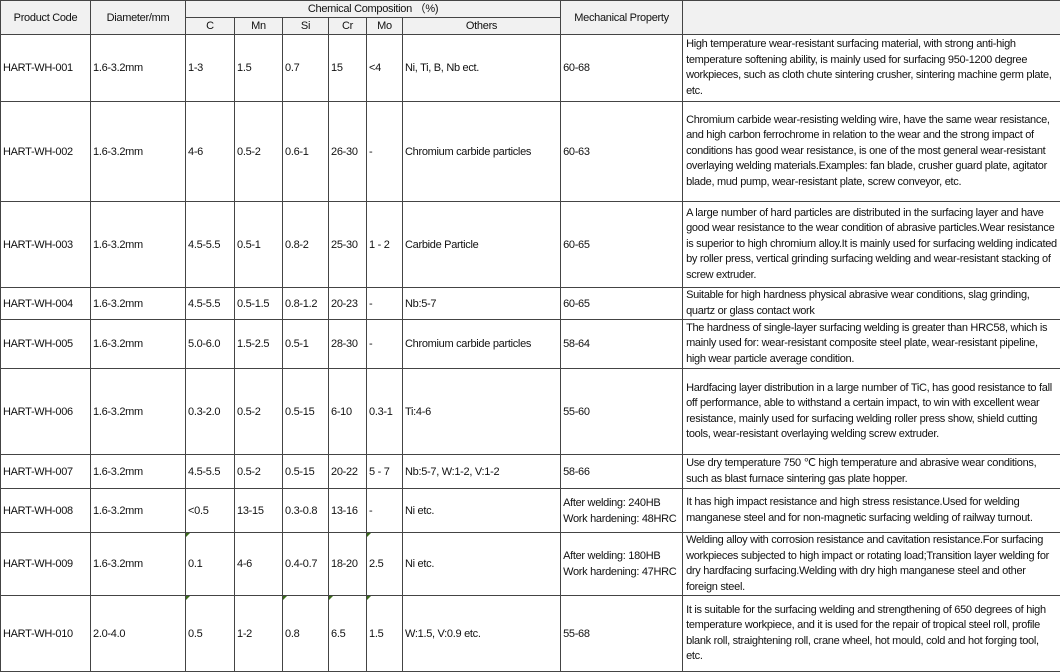 This screenshot has height=672, width=1060. What do you see at coordinates (622, 152) in the screenshot?
I see `cell-mech: 60-63` at bounding box center [622, 152].